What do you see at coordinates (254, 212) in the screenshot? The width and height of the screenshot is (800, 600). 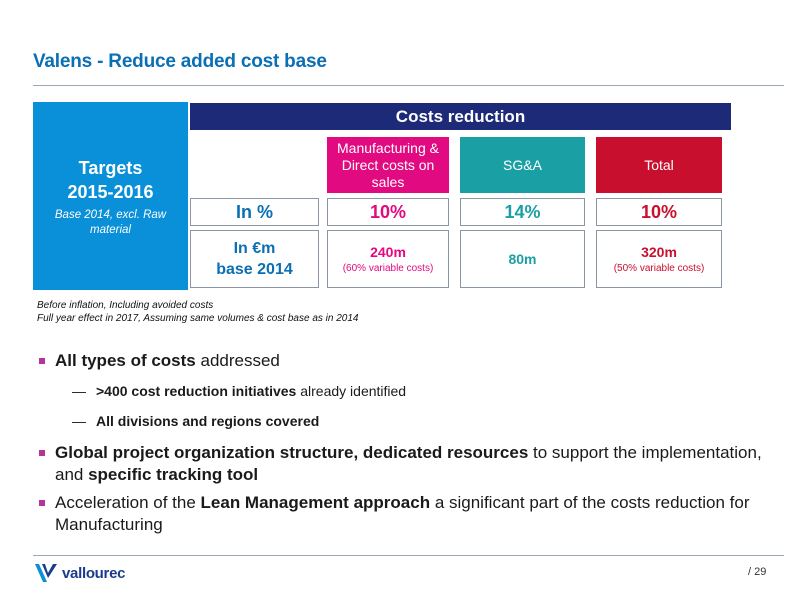 I see `percent-row-label: In %` at bounding box center [254, 212].